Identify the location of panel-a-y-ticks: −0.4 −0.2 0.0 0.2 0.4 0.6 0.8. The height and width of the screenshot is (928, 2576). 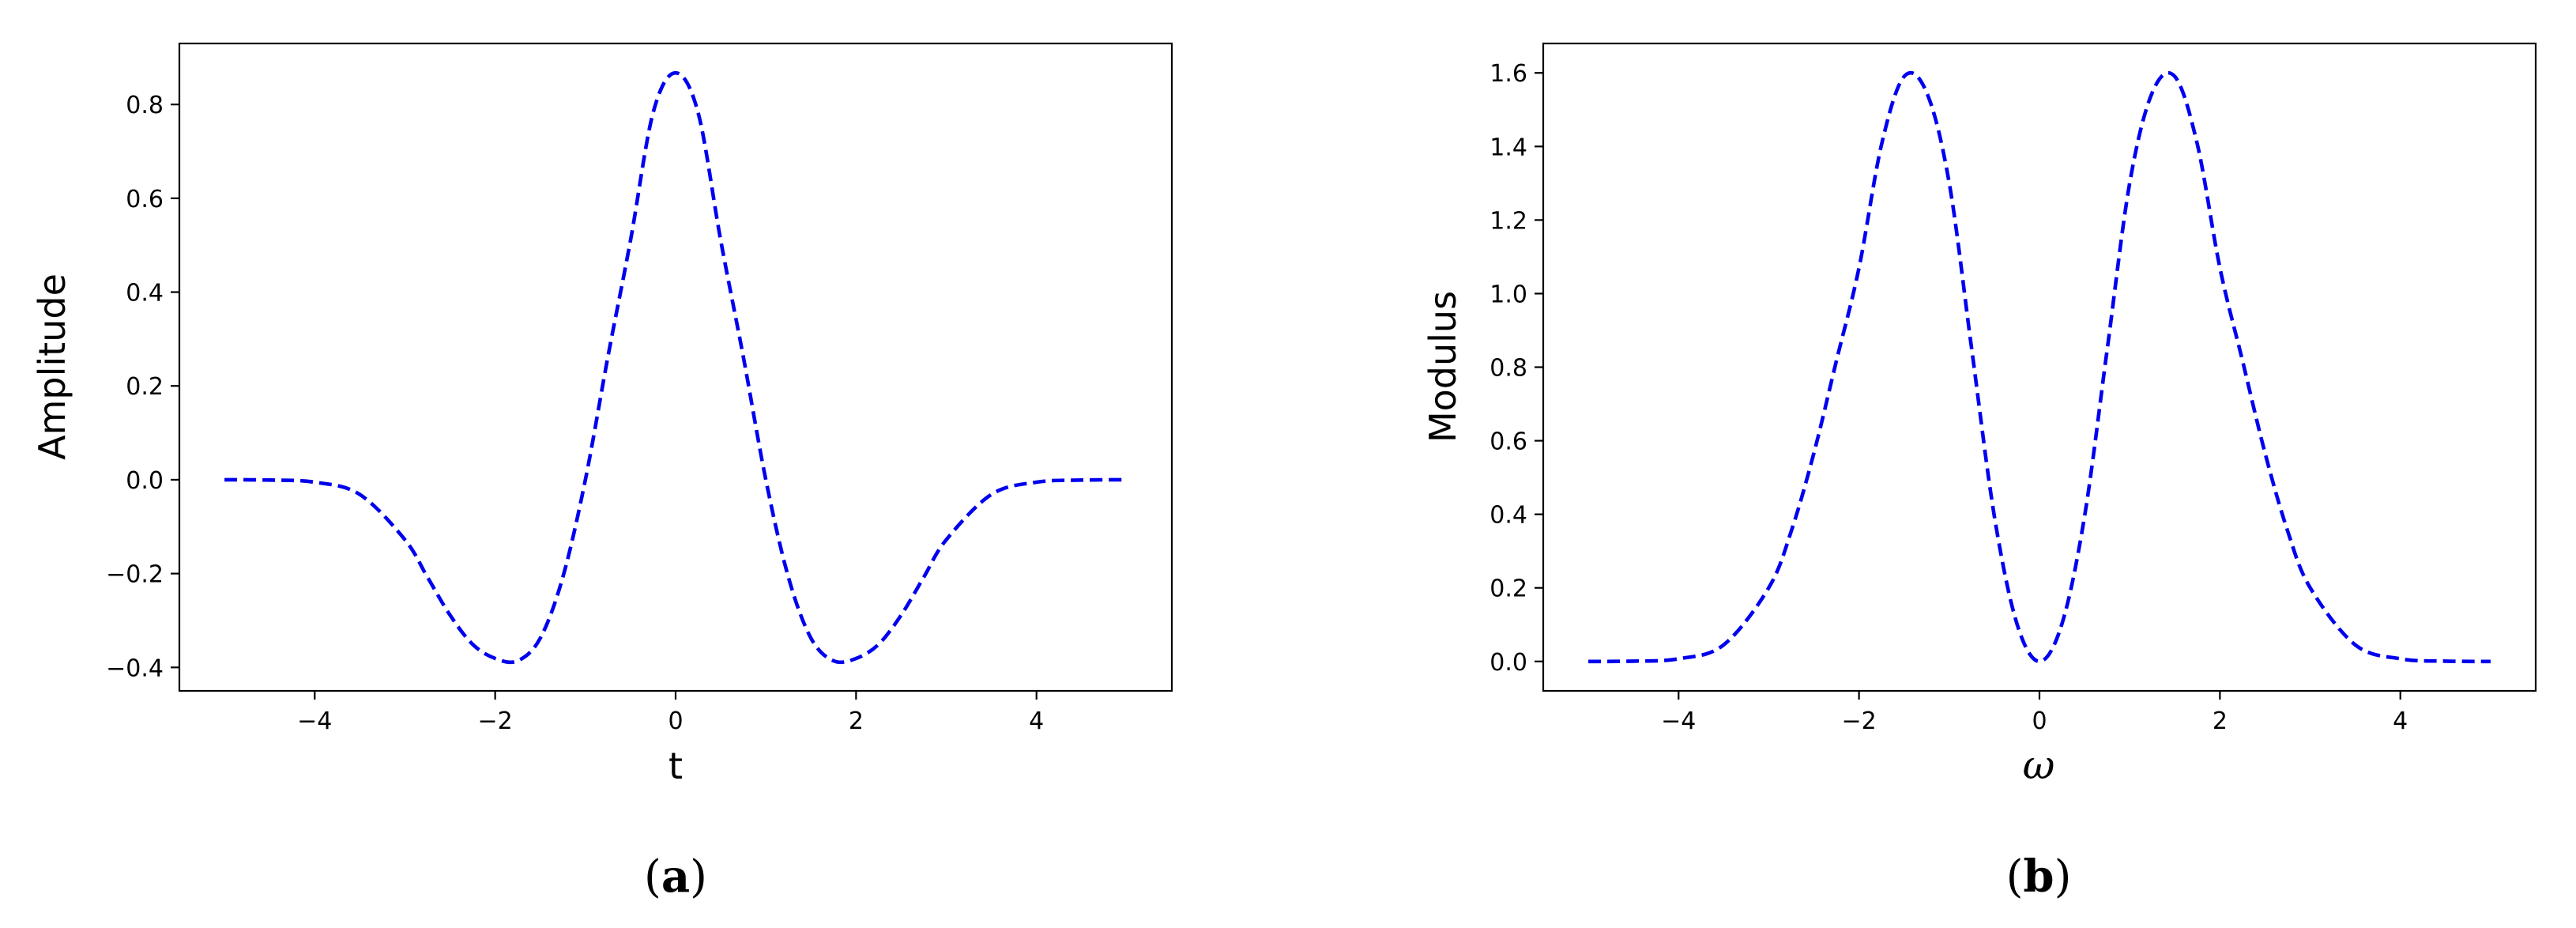
(142, 387).